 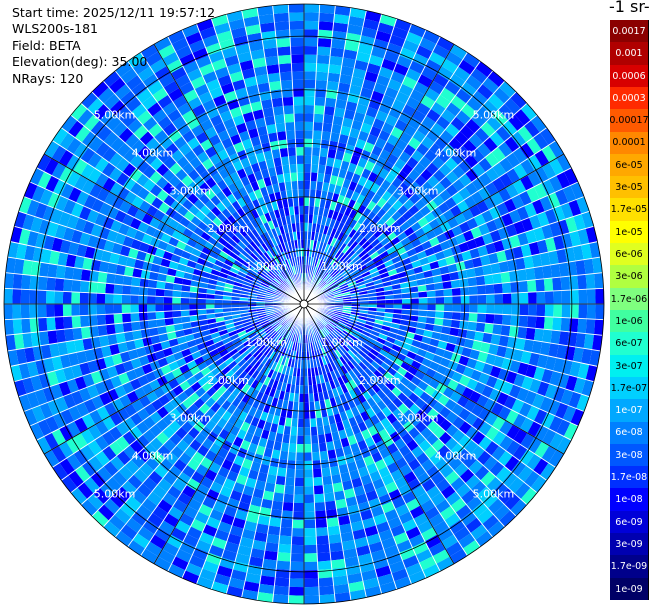 What do you see at coordinates (380, 228) in the screenshot?
I see `range-ring-label: 2.00km` at bounding box center [380, 228].